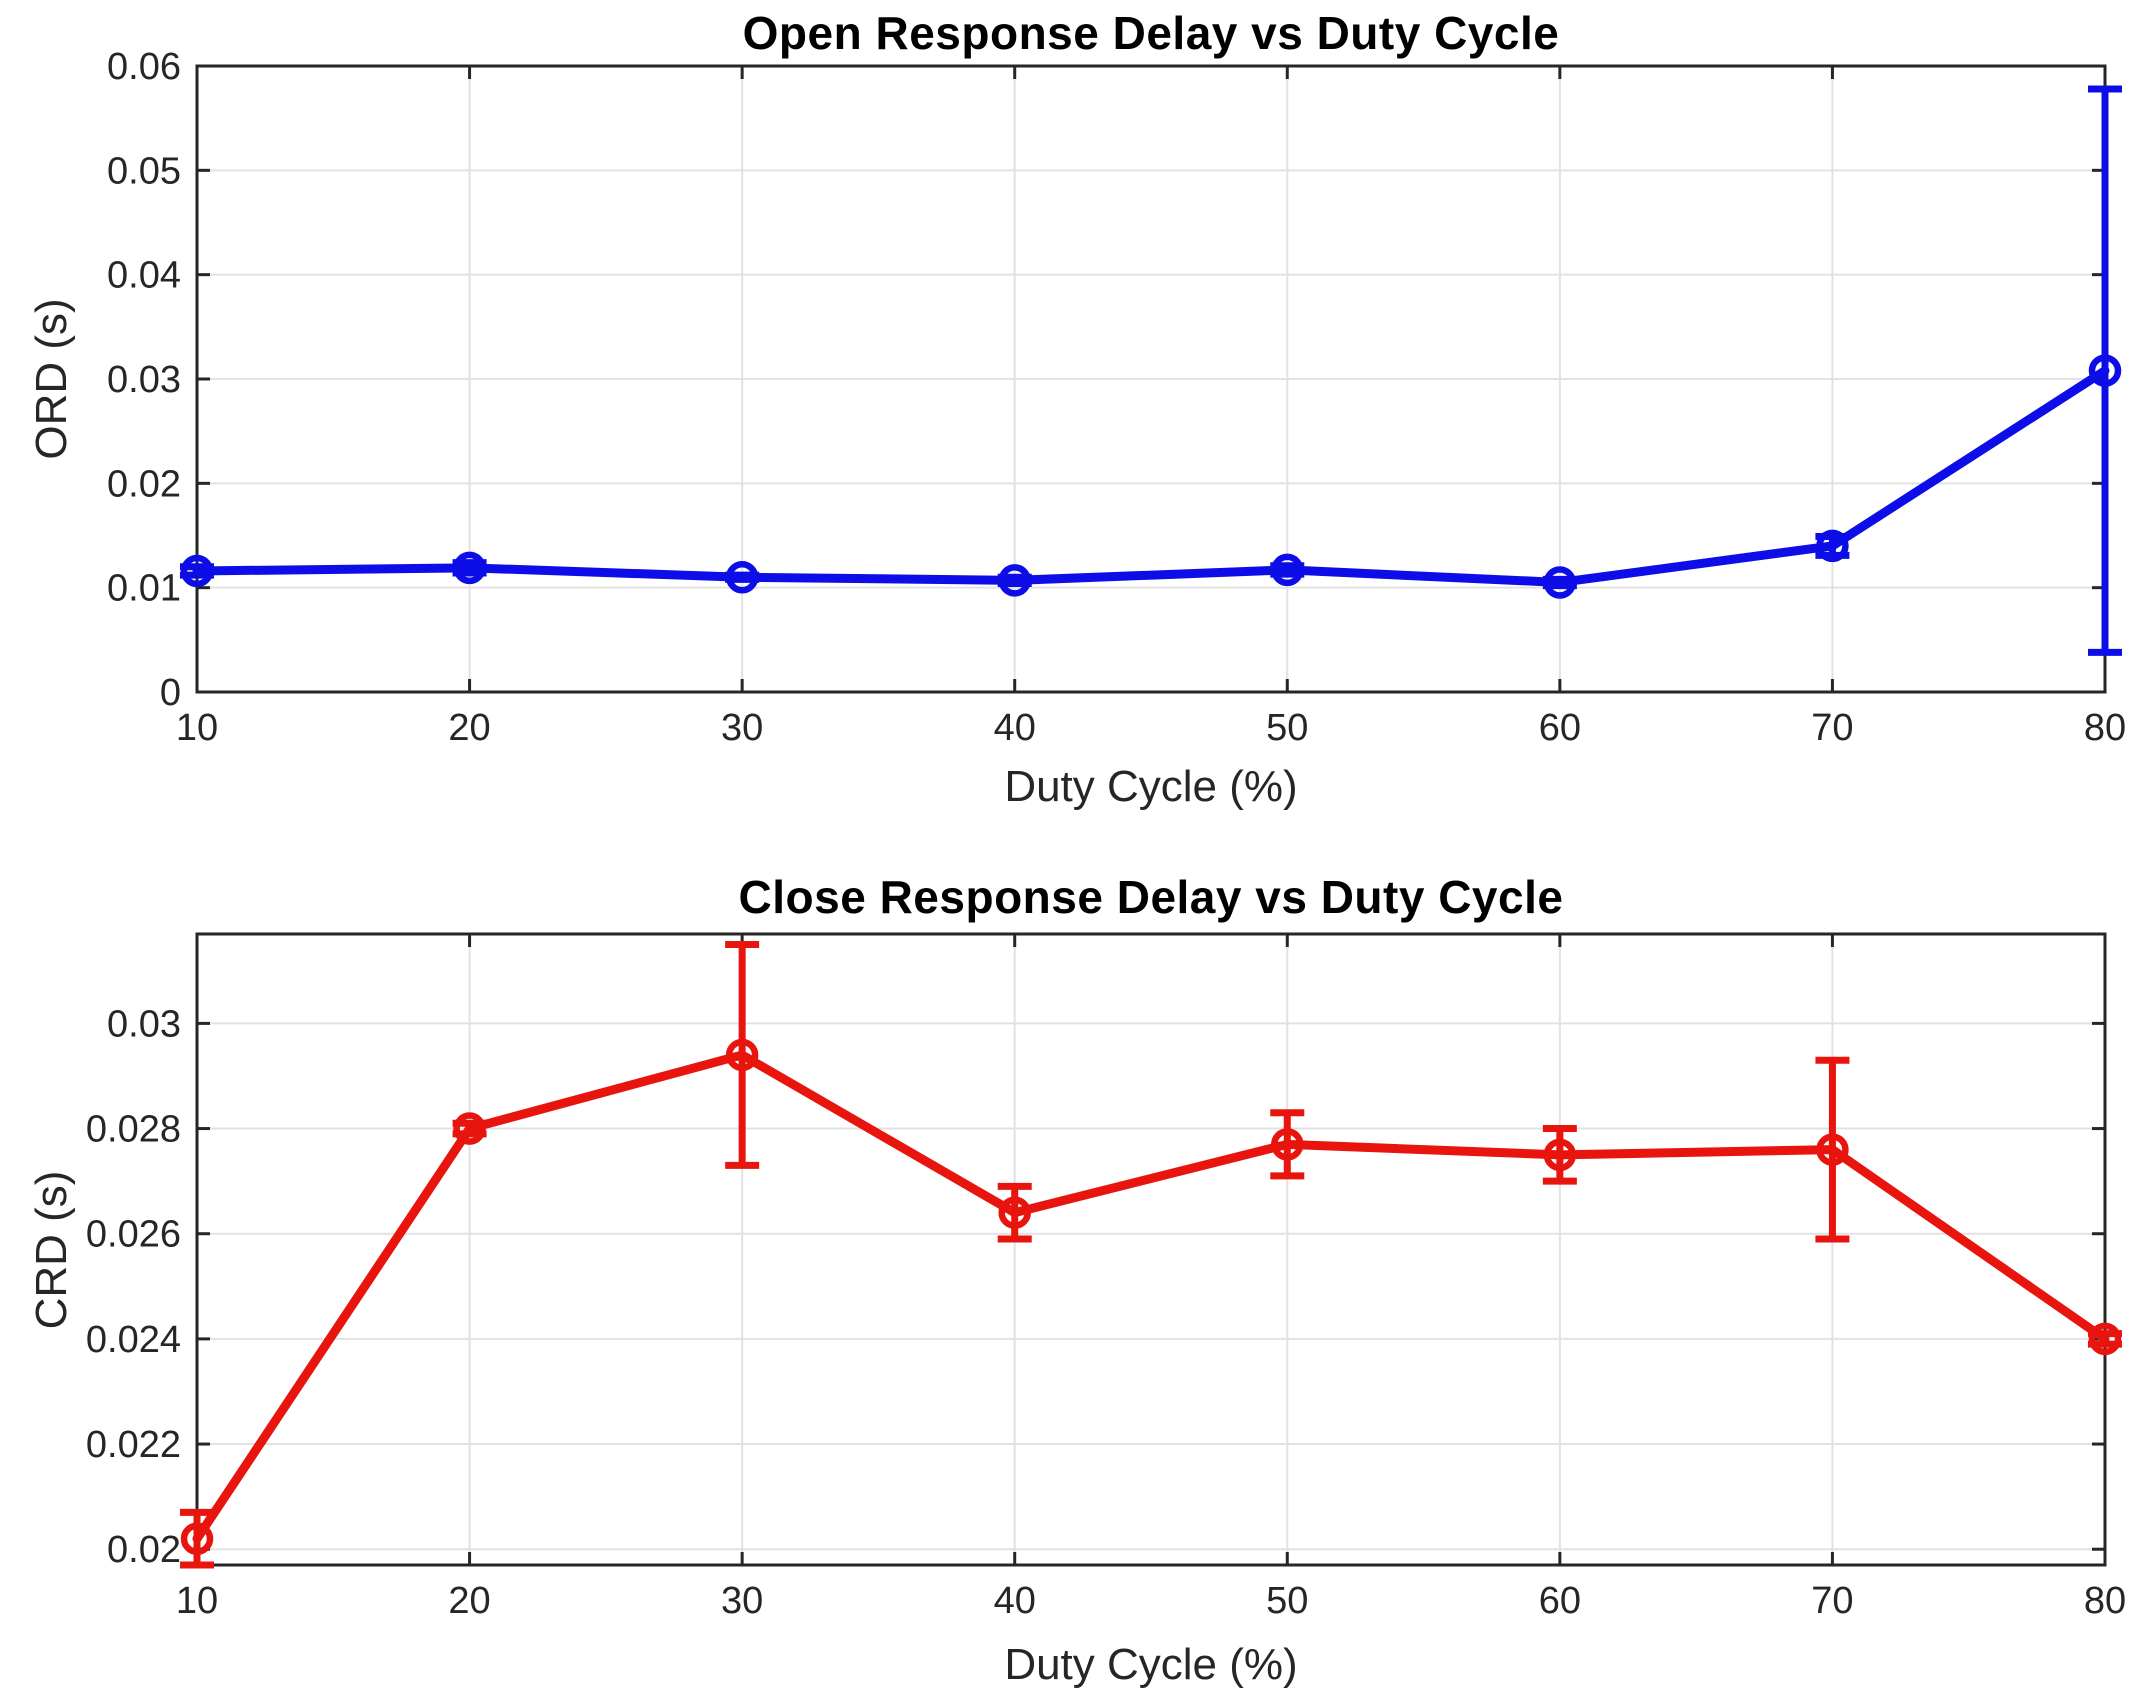  Describe the element at coordinates (1151, 1664) in the screenshot. I see `crd-xaxis-label: Duty Cycle (%)` at that location.